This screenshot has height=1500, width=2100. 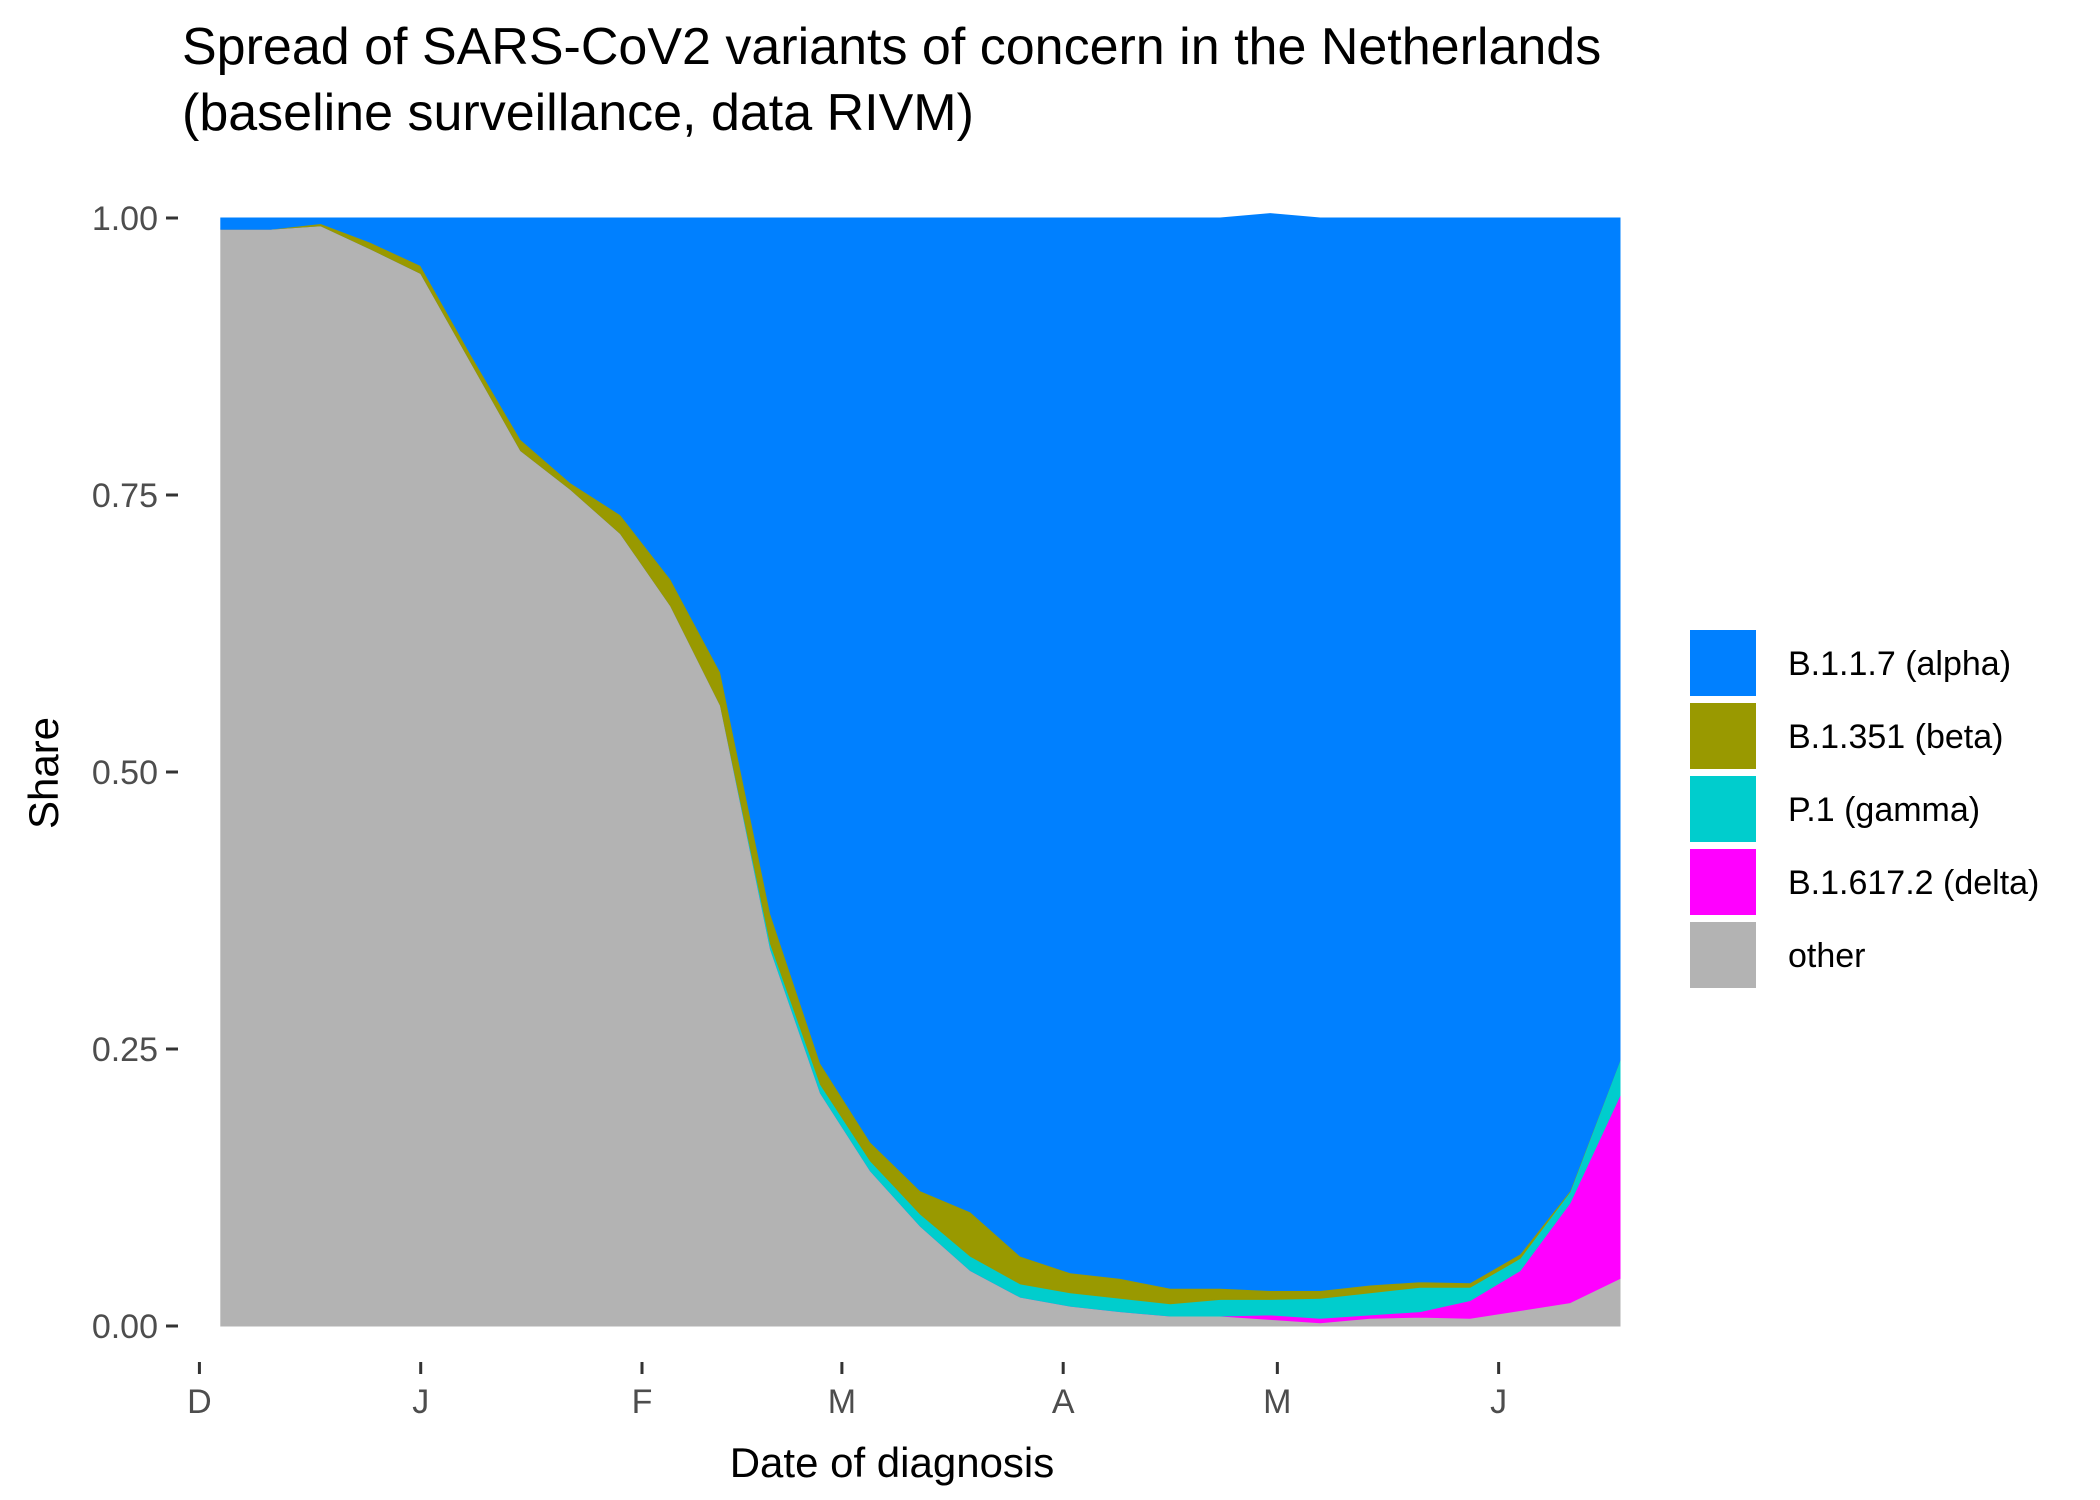 I want to click on y-axis-title: Share, so click(x=43, y=773).